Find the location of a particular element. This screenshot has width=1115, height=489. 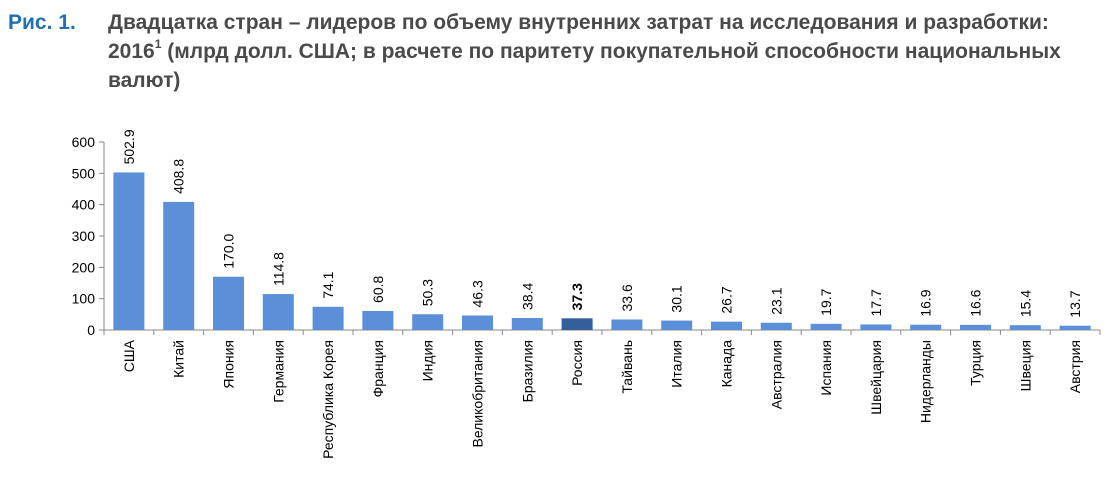

x-tick-label: Франция is located at coordinates (378, 368).